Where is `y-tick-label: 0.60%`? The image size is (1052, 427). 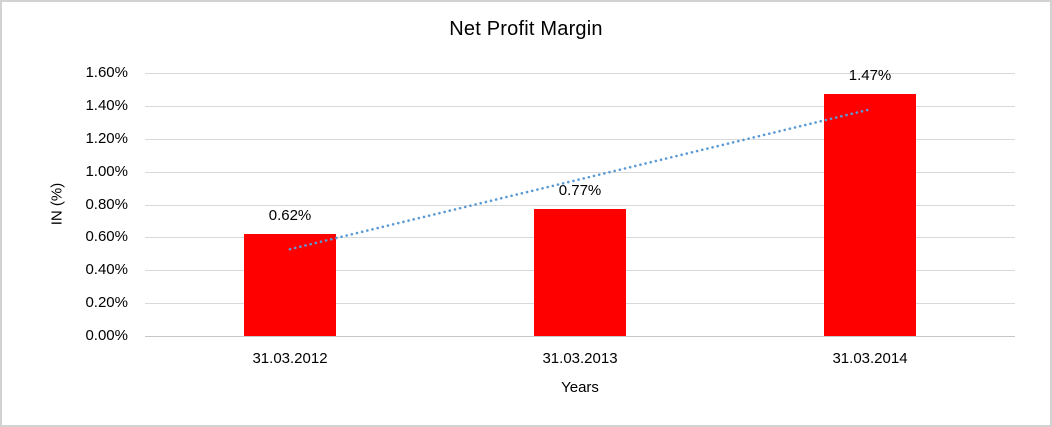
y-tick-label: 0.60% is located at coordinates (106, 236).